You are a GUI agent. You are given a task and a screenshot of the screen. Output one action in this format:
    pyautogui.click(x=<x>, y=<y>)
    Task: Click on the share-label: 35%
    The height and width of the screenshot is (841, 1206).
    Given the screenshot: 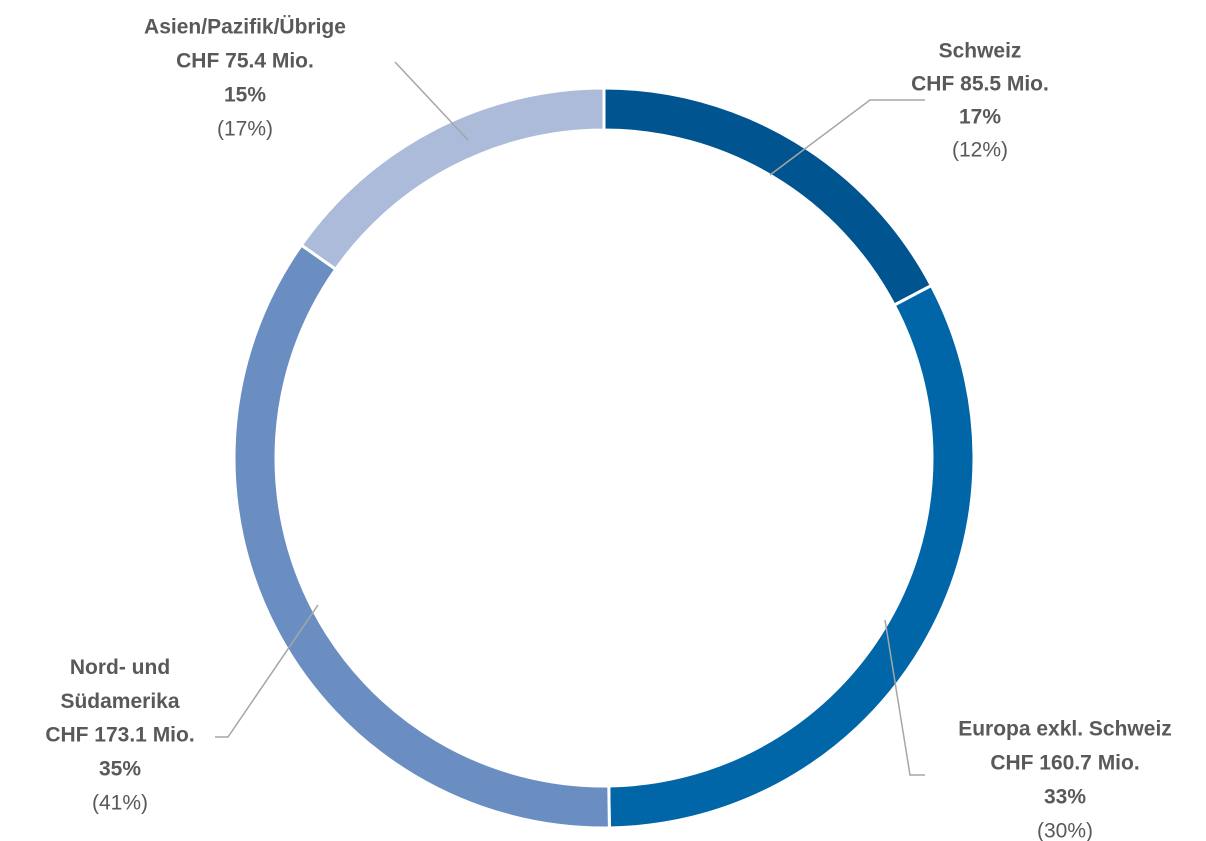 What is the action you would take?
    pyautogui.click(x=120, y=769)
    